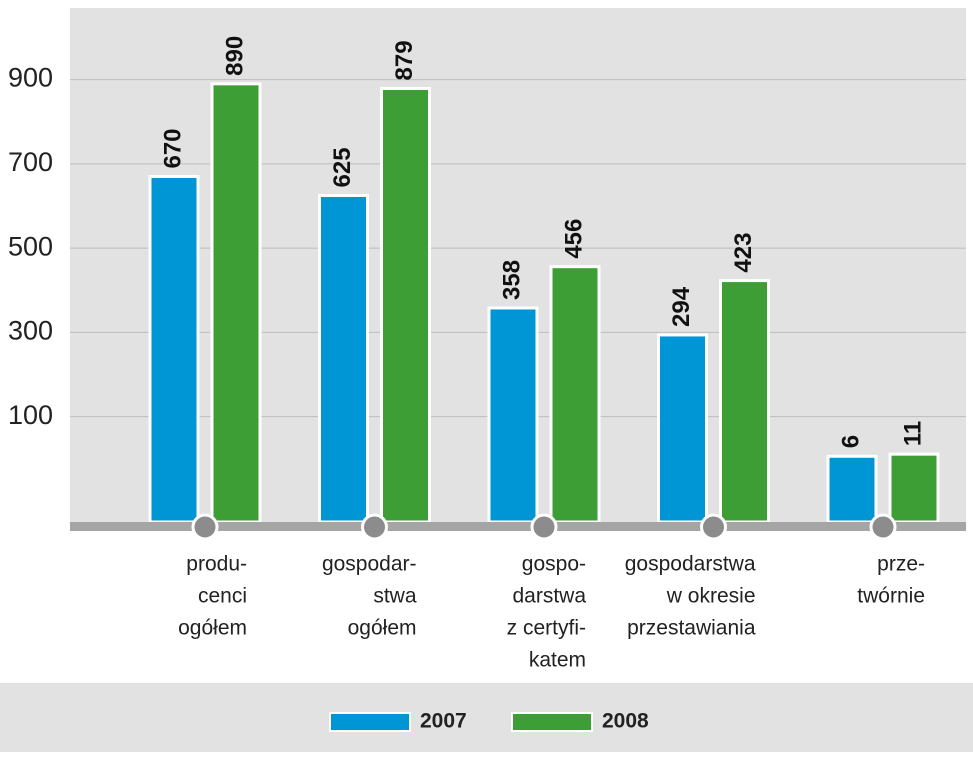 Image resolution: width=973 pixels, height=757 pixels. What do you see at coordinates (172, 148) in the screenshot?
I see `value-label: 670` at bounding box center [172, 148].